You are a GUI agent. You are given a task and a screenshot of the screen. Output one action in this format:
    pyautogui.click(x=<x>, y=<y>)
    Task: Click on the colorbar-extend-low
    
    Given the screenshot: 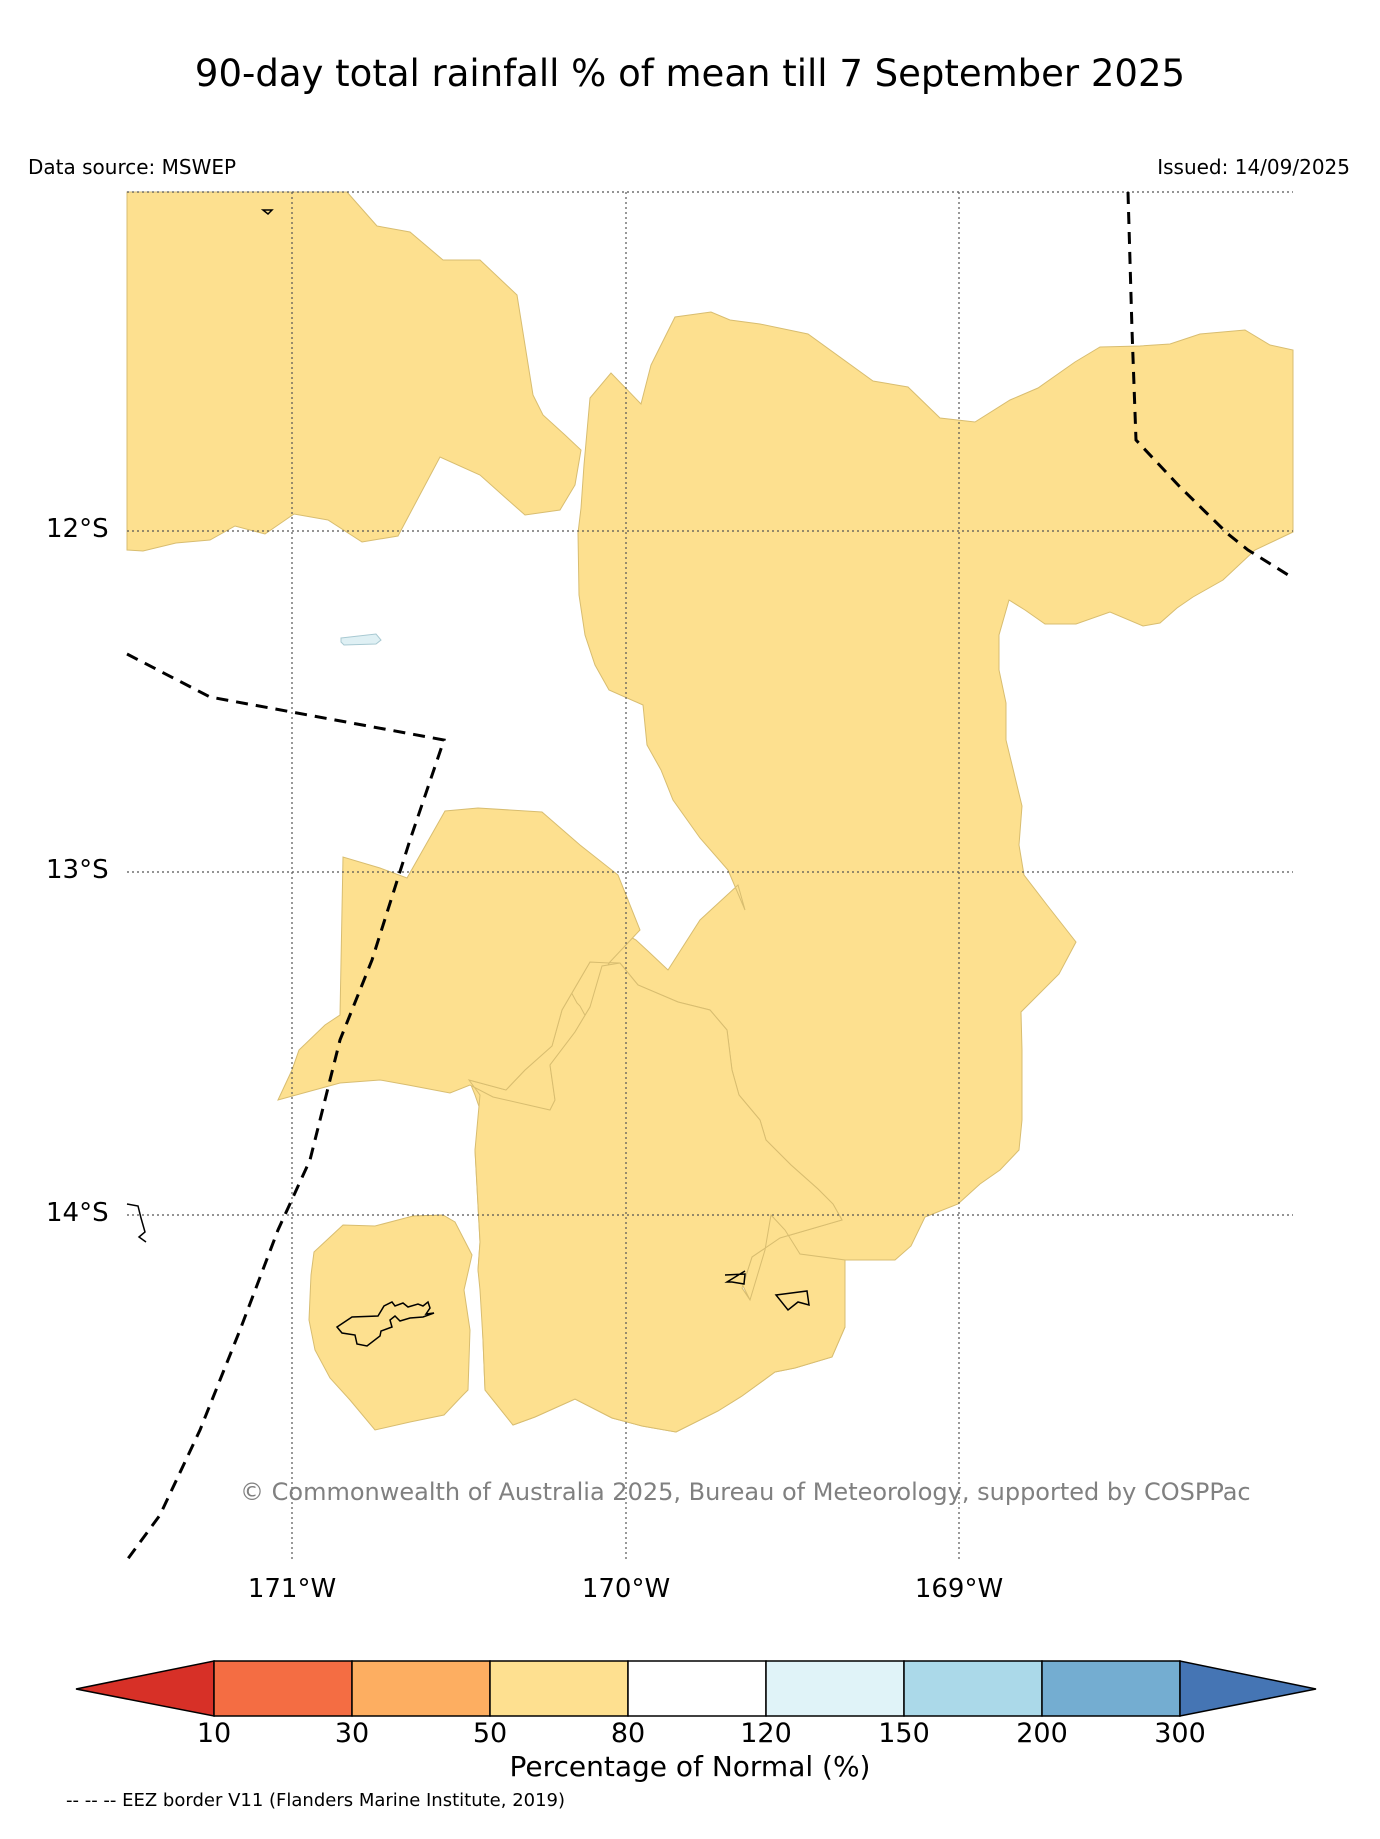 What is the action you would take?
    pyautogui.click(x=145, y=1688)
    